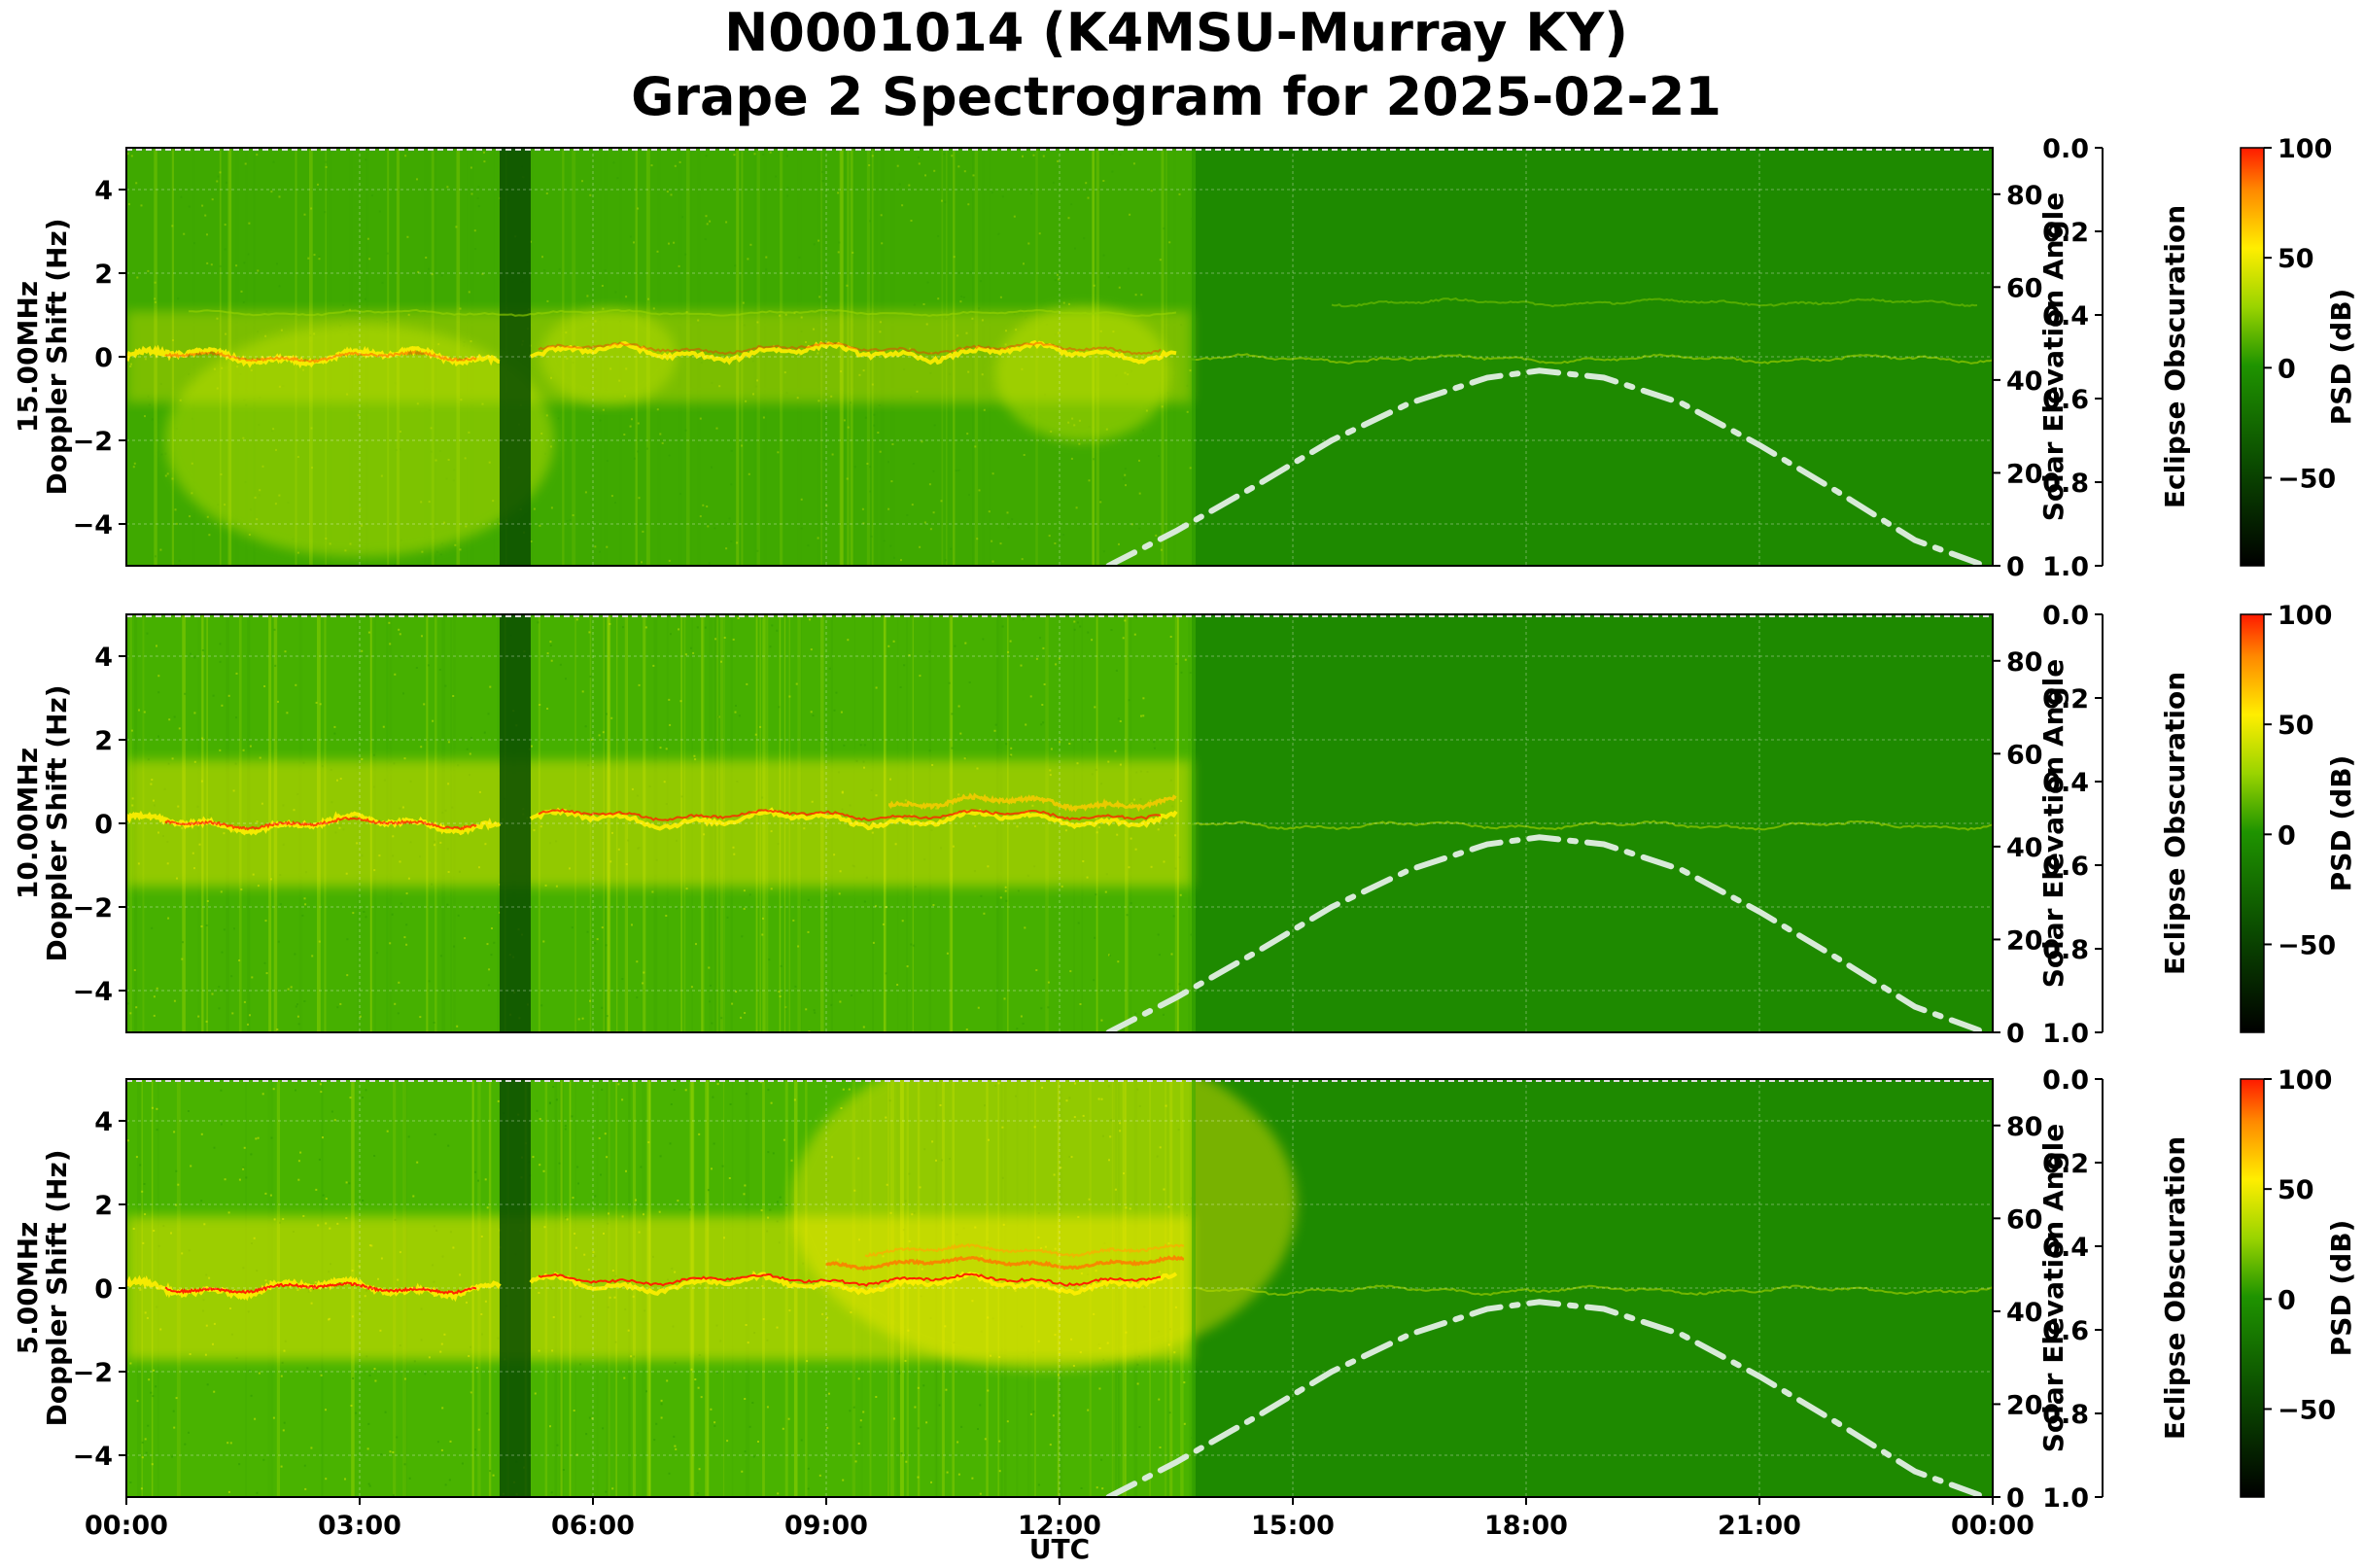 This screenshot has width=2365, height=1568. Describe the element at coordinates (2307, 945) in the screenshot. I see `colorbar-tick-label: −50` at that location.